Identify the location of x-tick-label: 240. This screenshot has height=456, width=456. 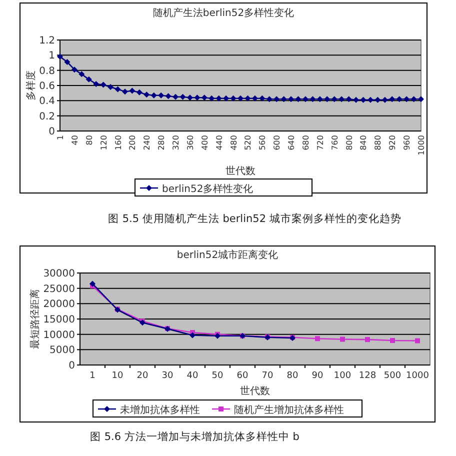
(147, 142).